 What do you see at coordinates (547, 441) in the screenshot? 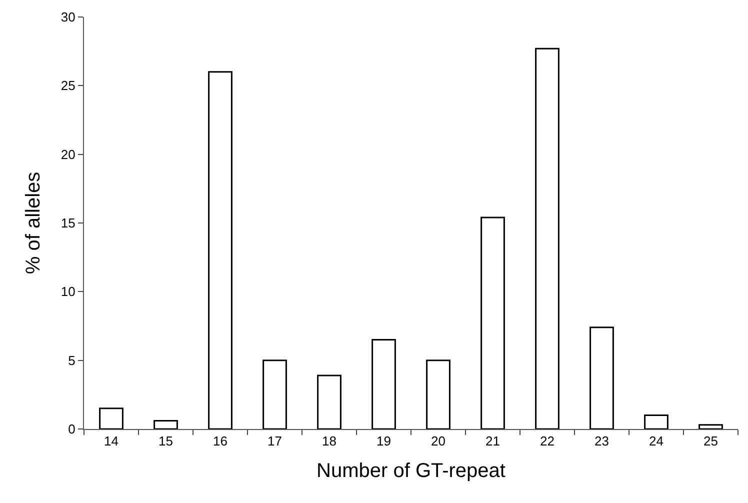
I see `x-tick-label: 22` at bounding box center [547, 441].